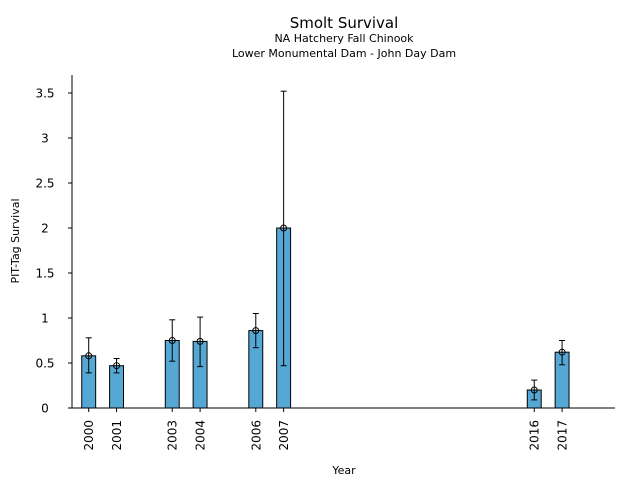 Image resolution: width=640 pixels, height=480 pixels. I want to click on y-axis-label: PIT-Tag Survival, so click(15, 240).